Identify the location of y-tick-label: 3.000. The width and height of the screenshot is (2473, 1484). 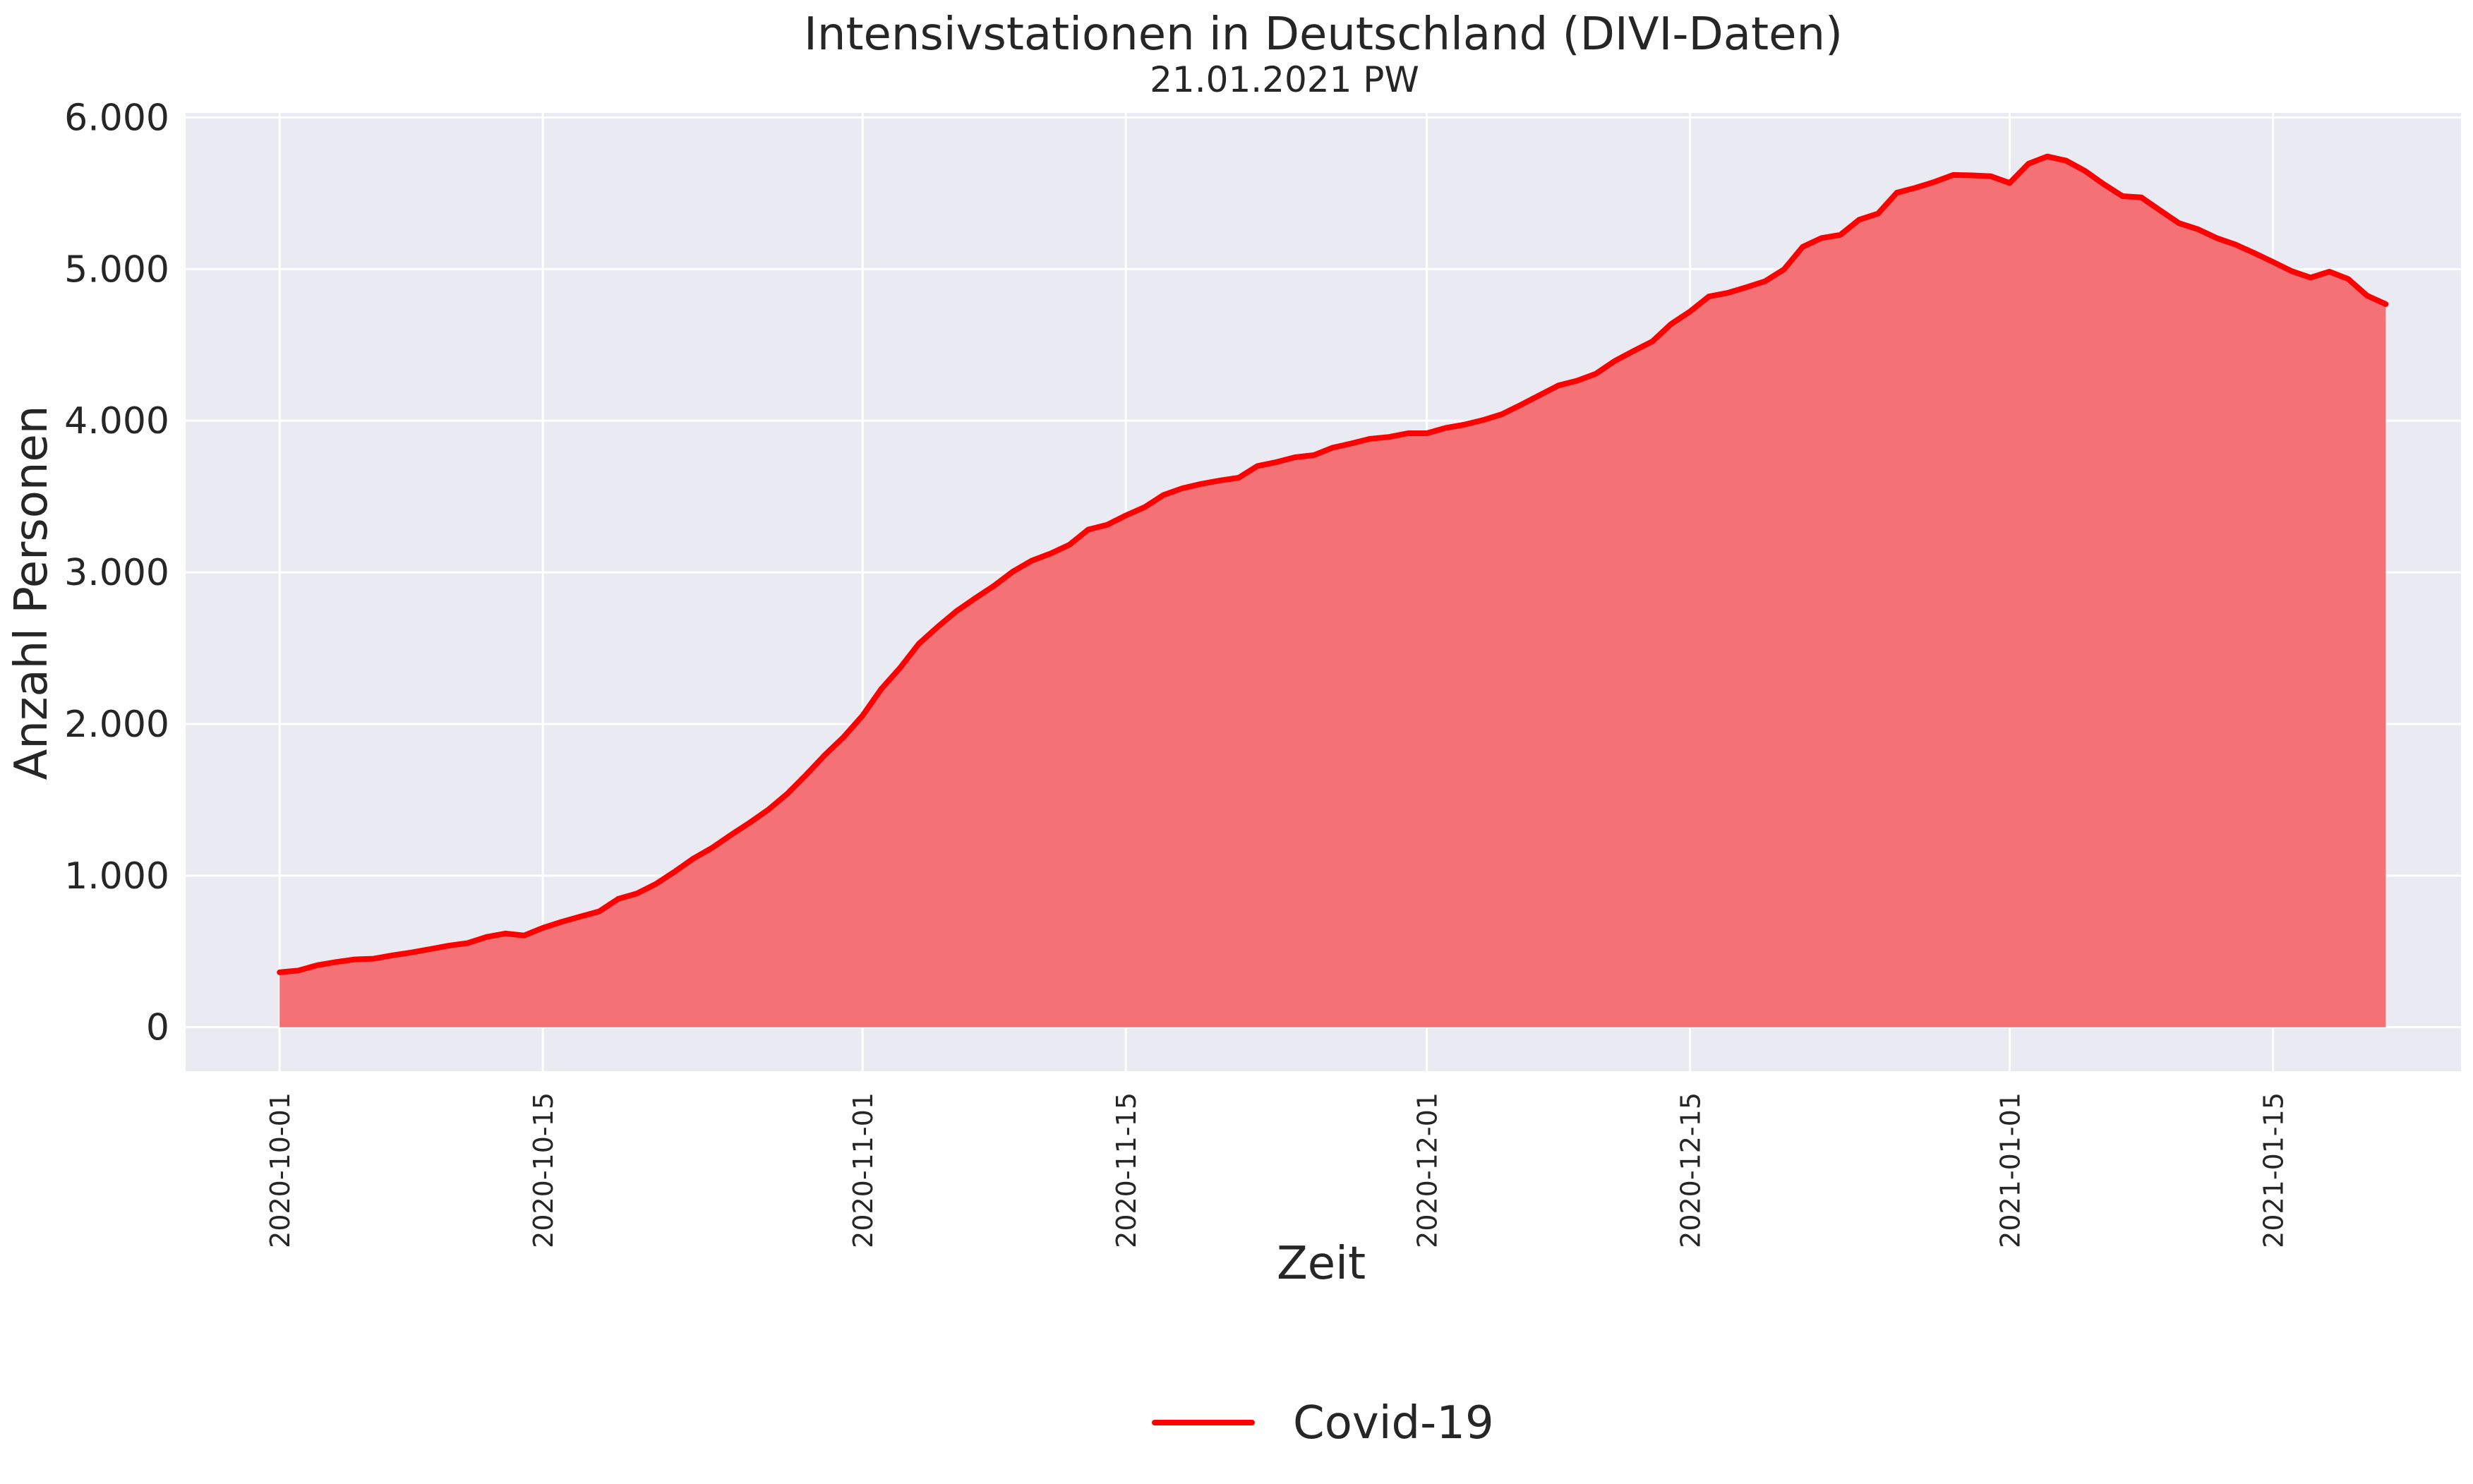
(117, 573).